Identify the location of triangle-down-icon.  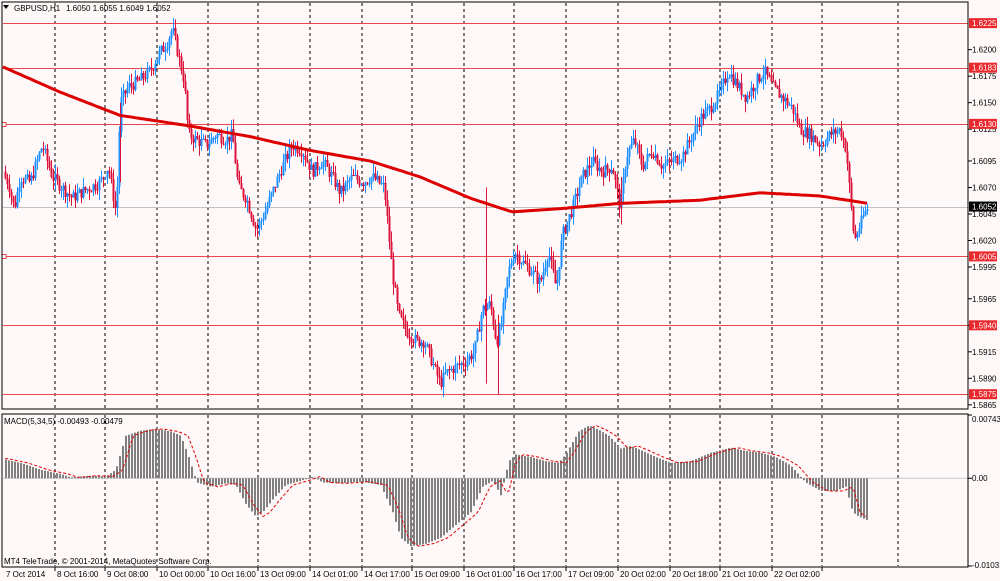
(6, 7).